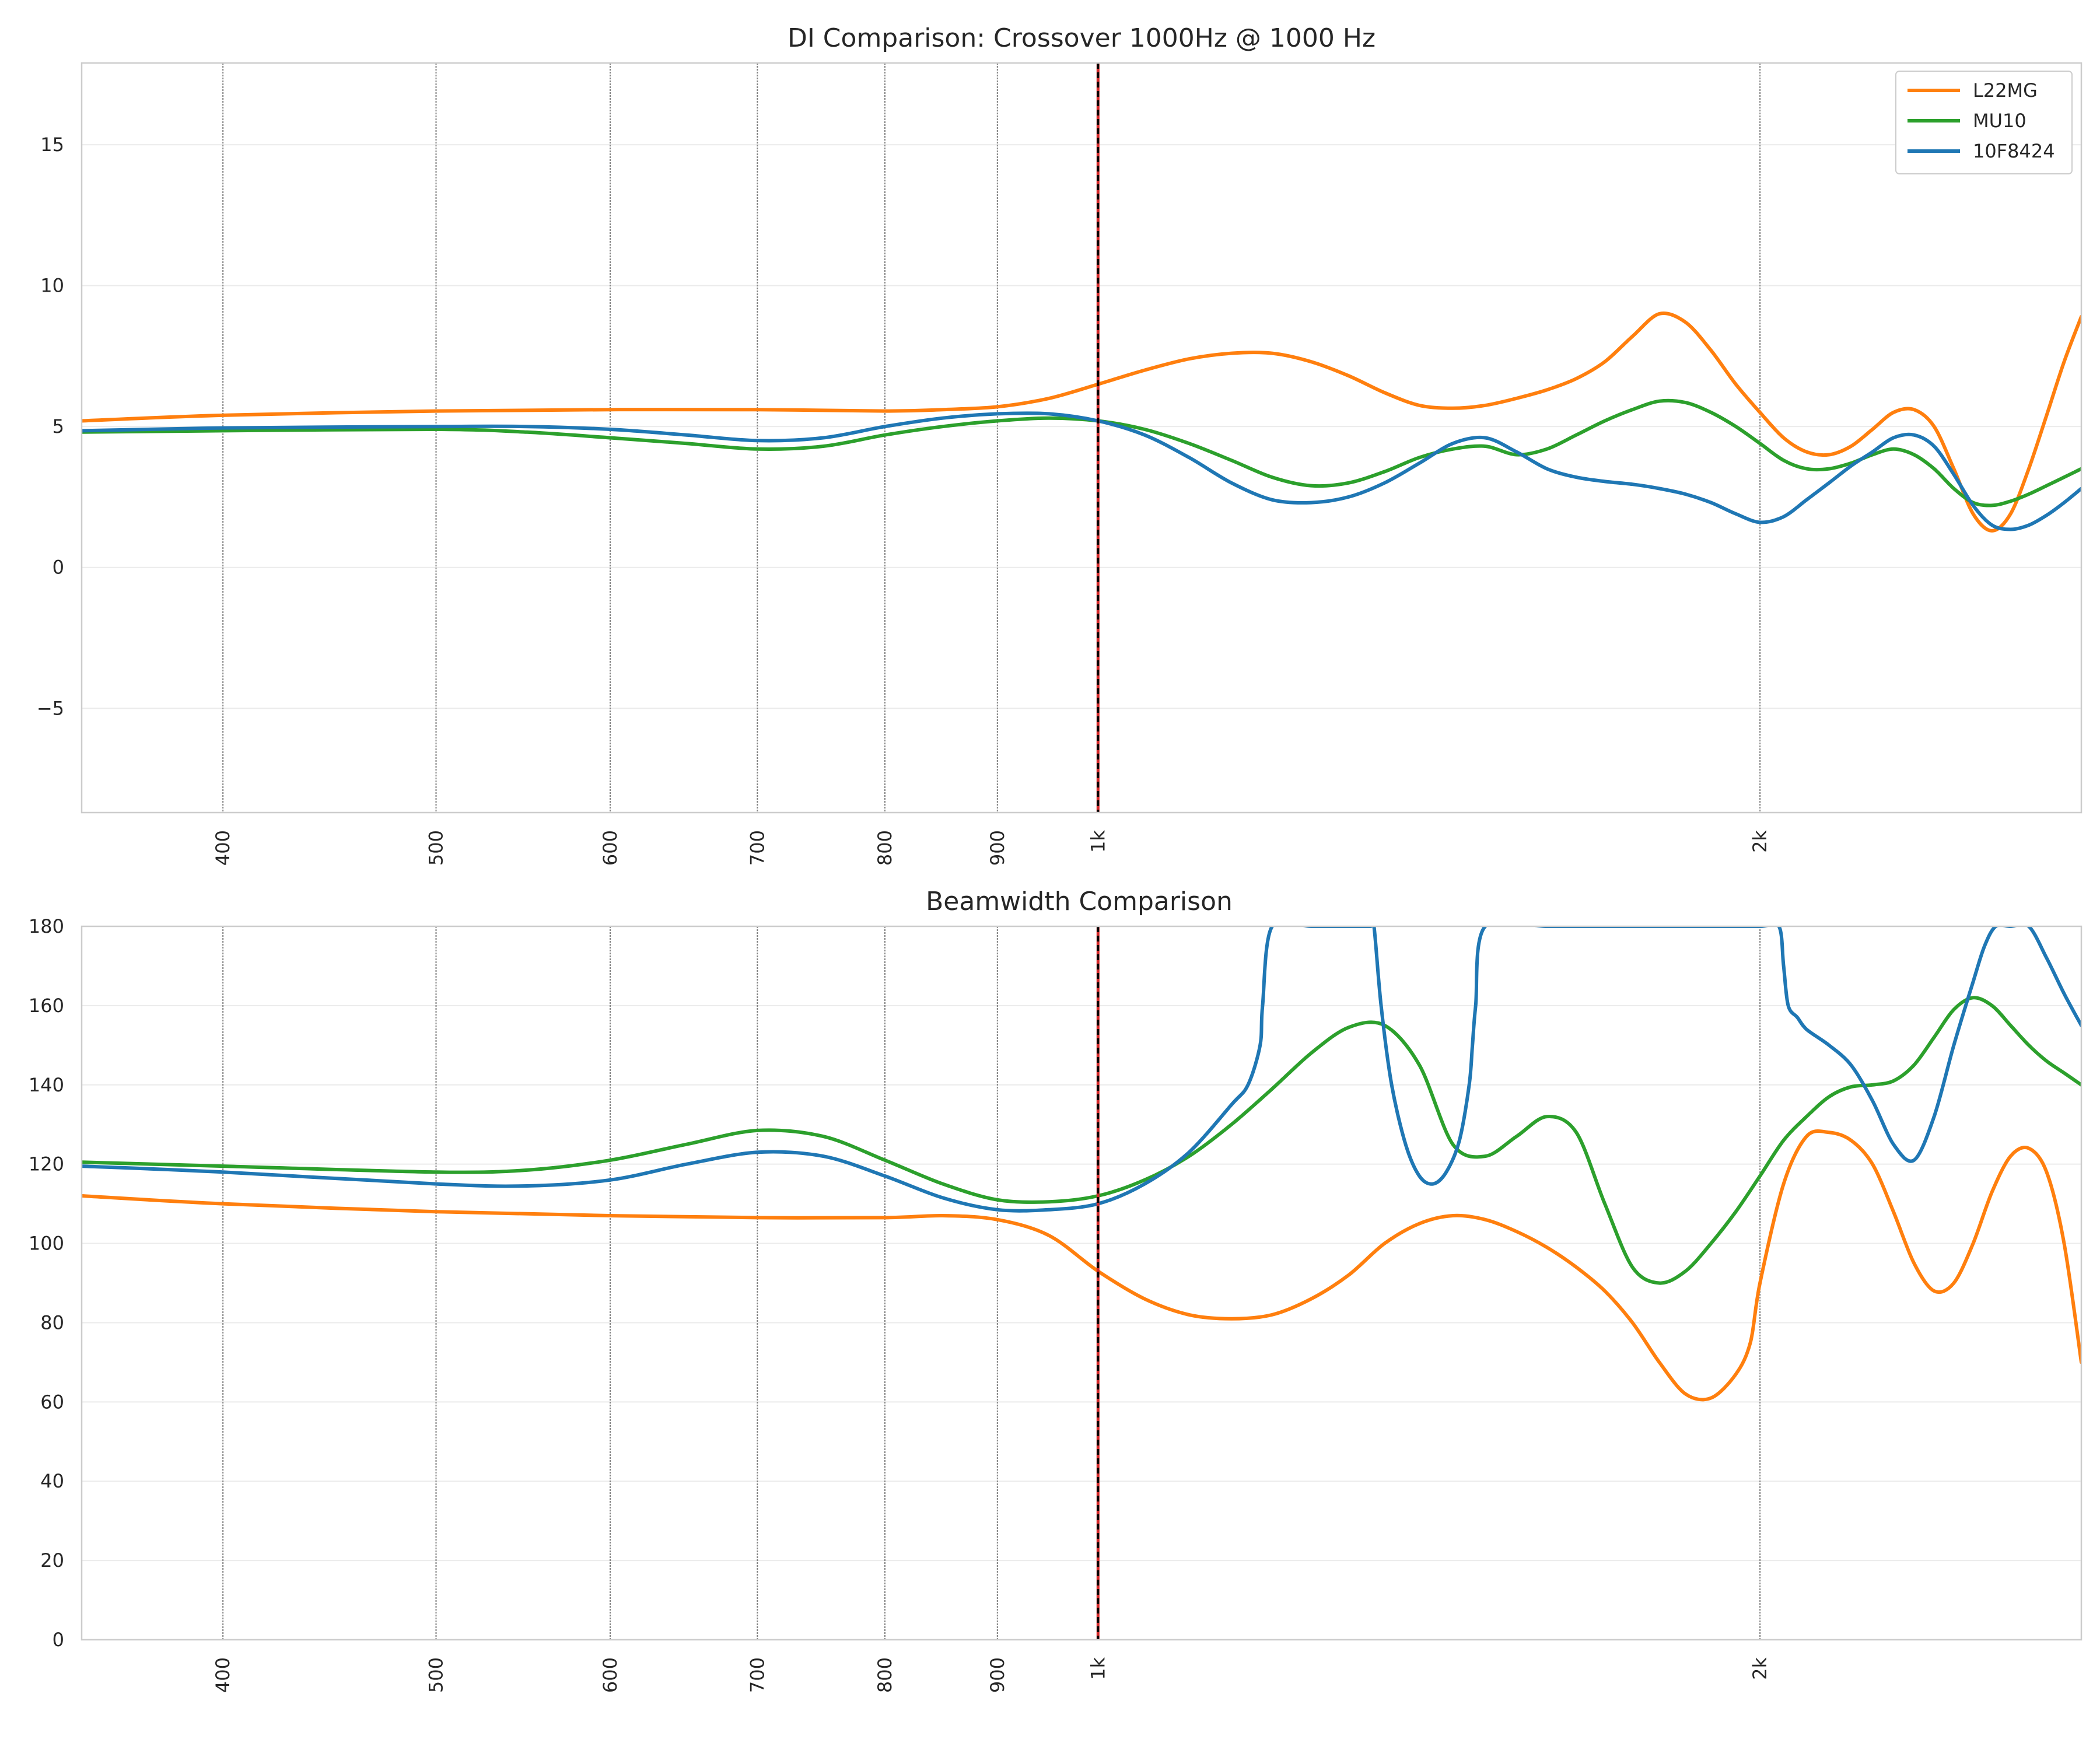 This screenshot has width=2100, height=1750. What do you see at coordinates (58, 567) in the screenshot?
I see `di-y-tick-label: 0` at bounding box center [58, 567].